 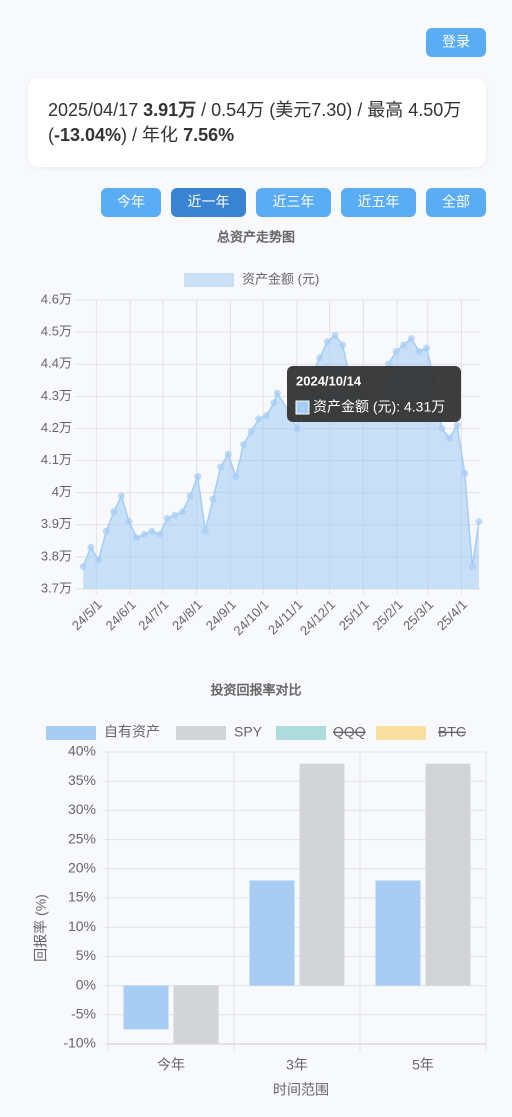 I want to click on total: 3.91万, so click(x=170, y=110).